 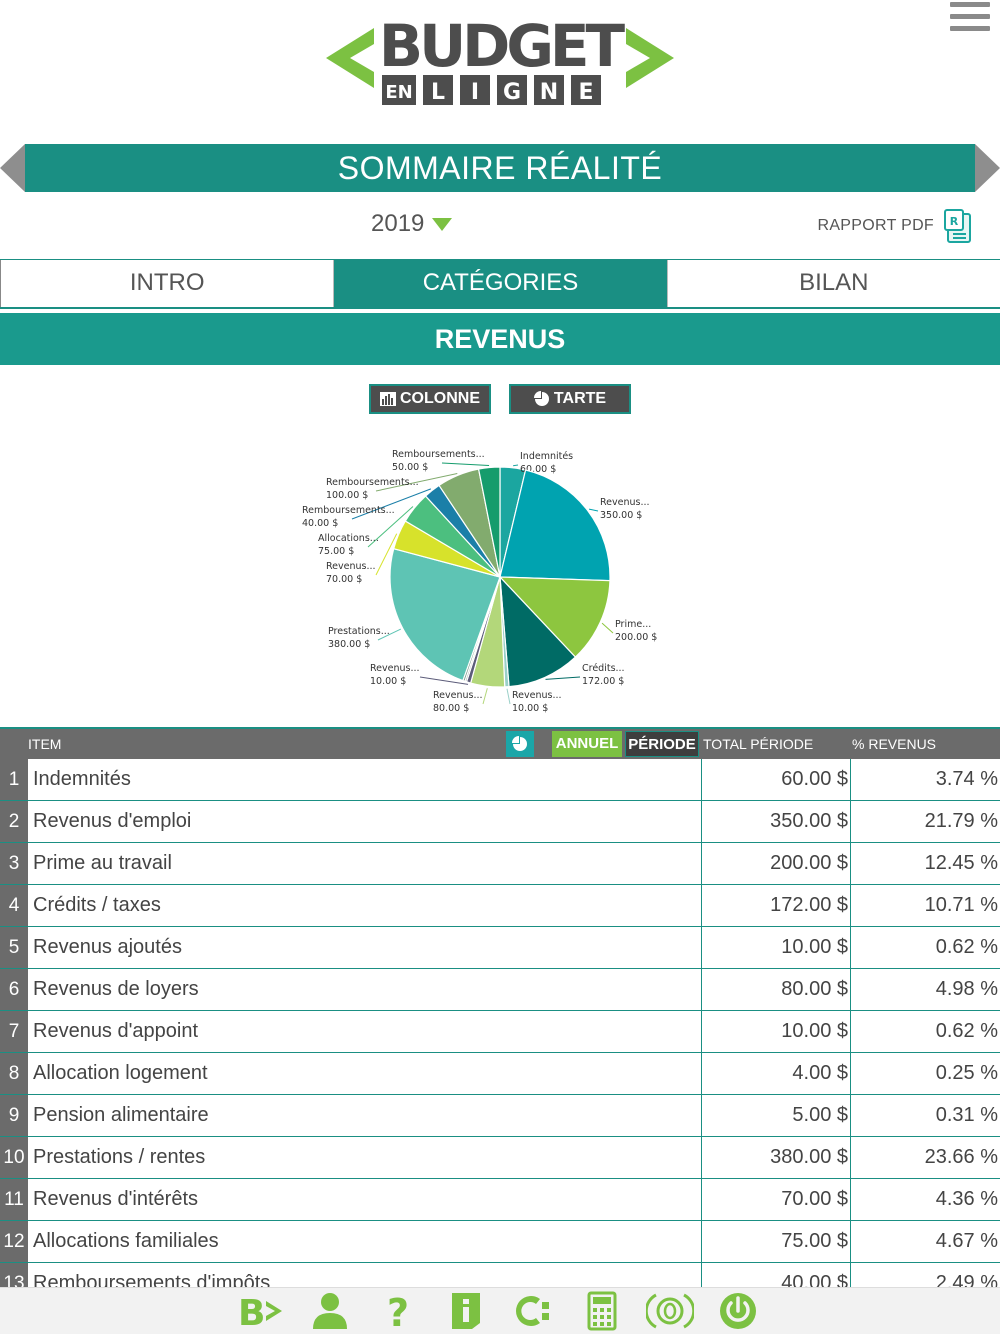 I want to click on row-percent-revenue: 0.31 %, so click(x=966, y=1115).